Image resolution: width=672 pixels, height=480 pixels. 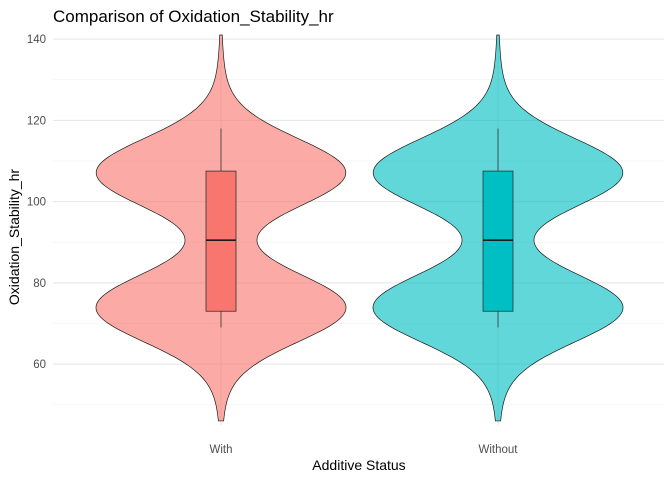 What do you see at coordinates (39, 284) in the screenshot?
I see `y-tick-label: 80` at bounding box center [39, 284].